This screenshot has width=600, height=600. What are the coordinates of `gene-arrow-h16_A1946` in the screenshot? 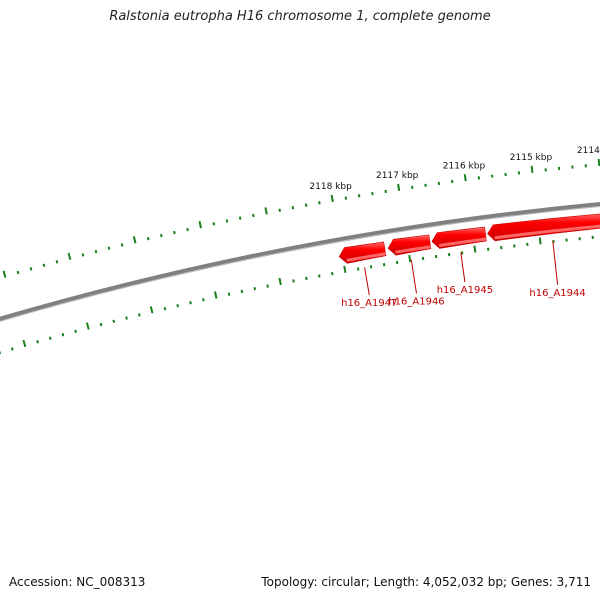 It's located at (409, 245).